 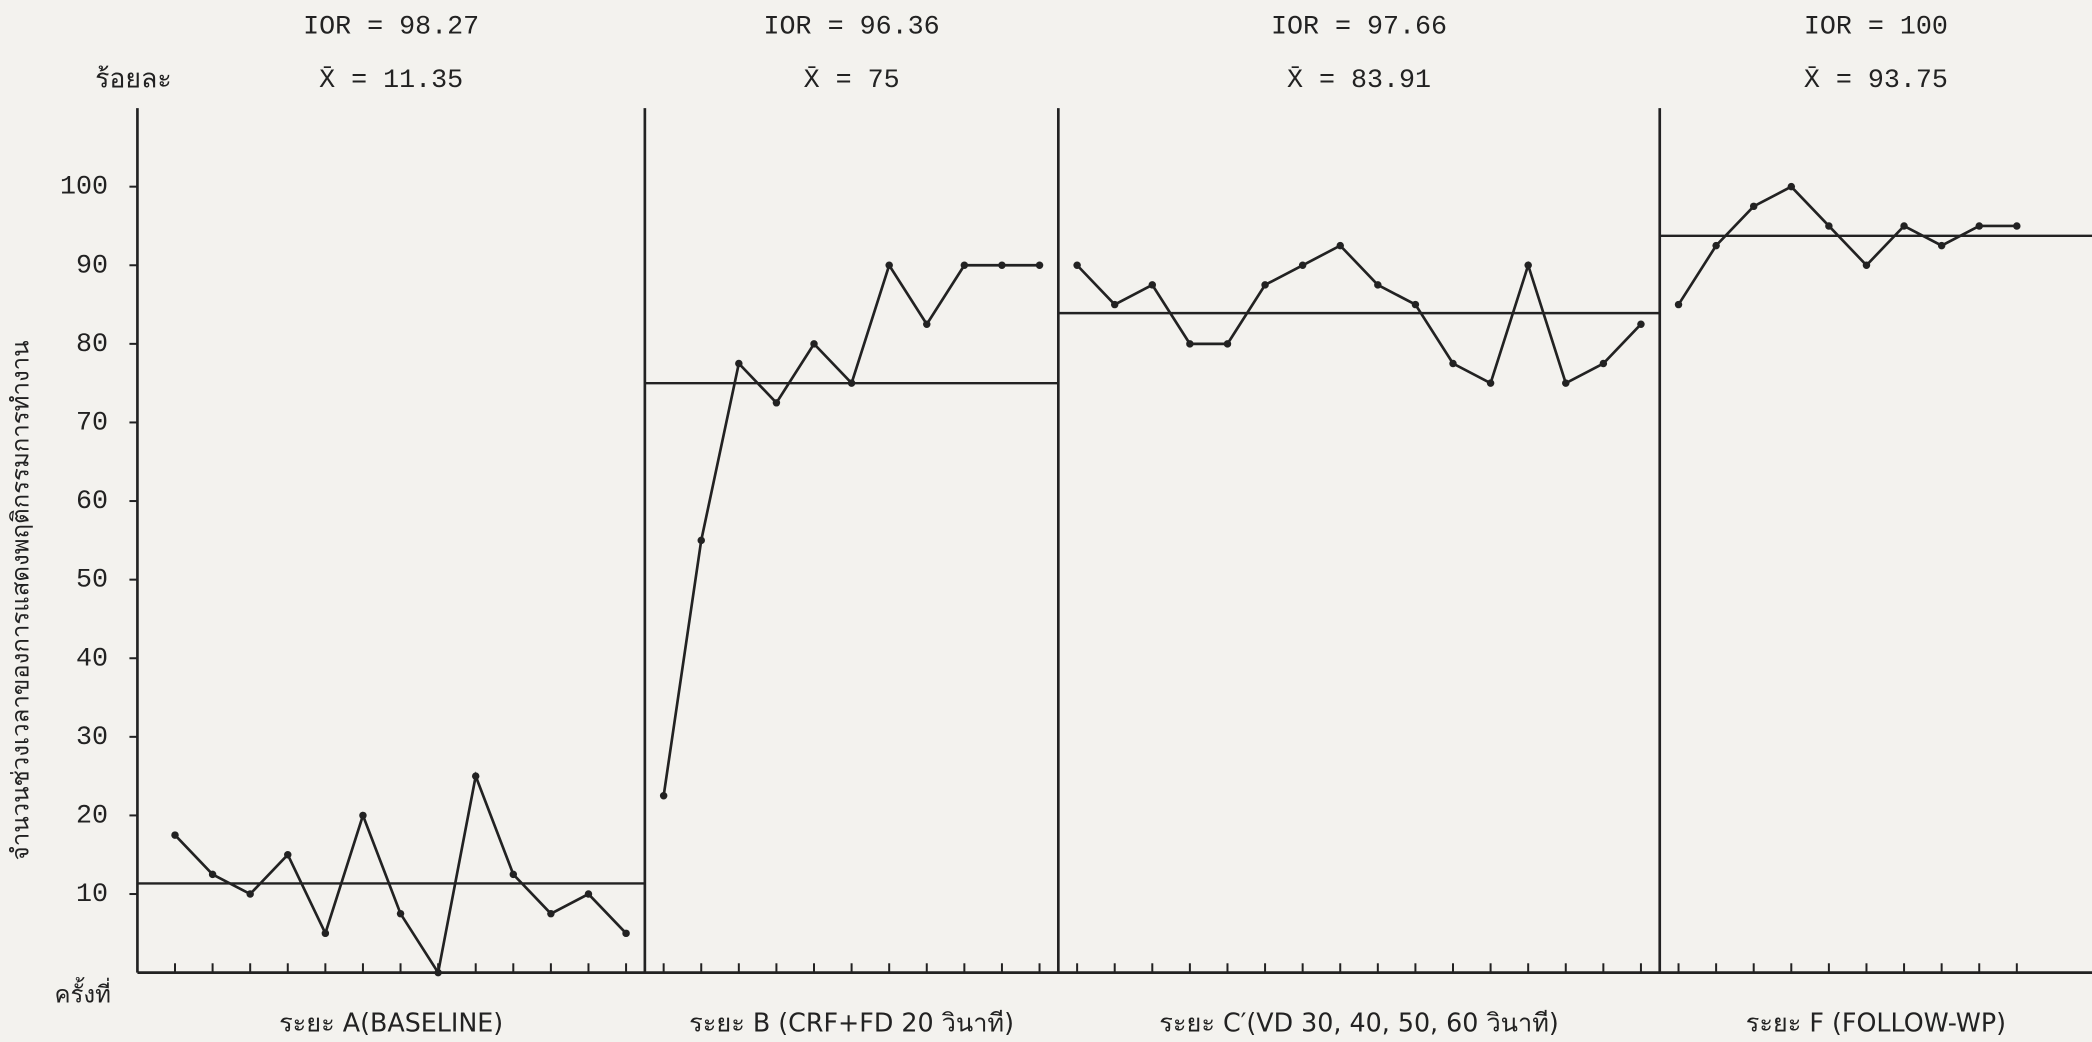 What do you see at coordinates (82, 992) in the screenshot?
I see `x-axis-label: ครั้งที่` at bounding box center [82, 992].